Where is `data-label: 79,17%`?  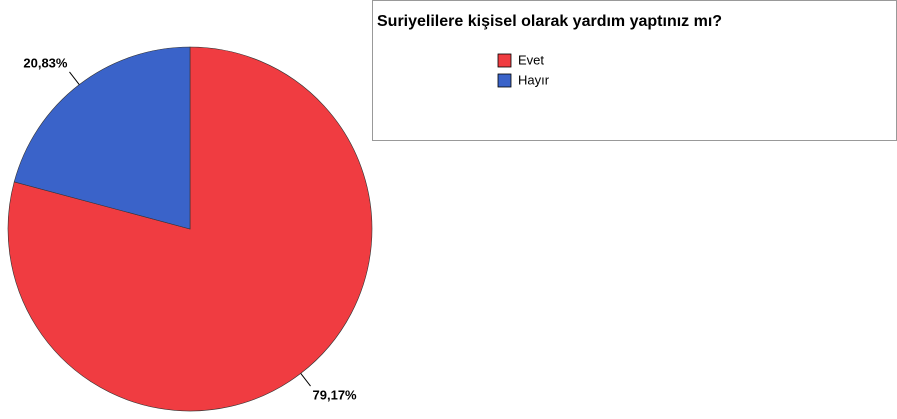
data-label: 79,17% is located at coordinates (335, 395).